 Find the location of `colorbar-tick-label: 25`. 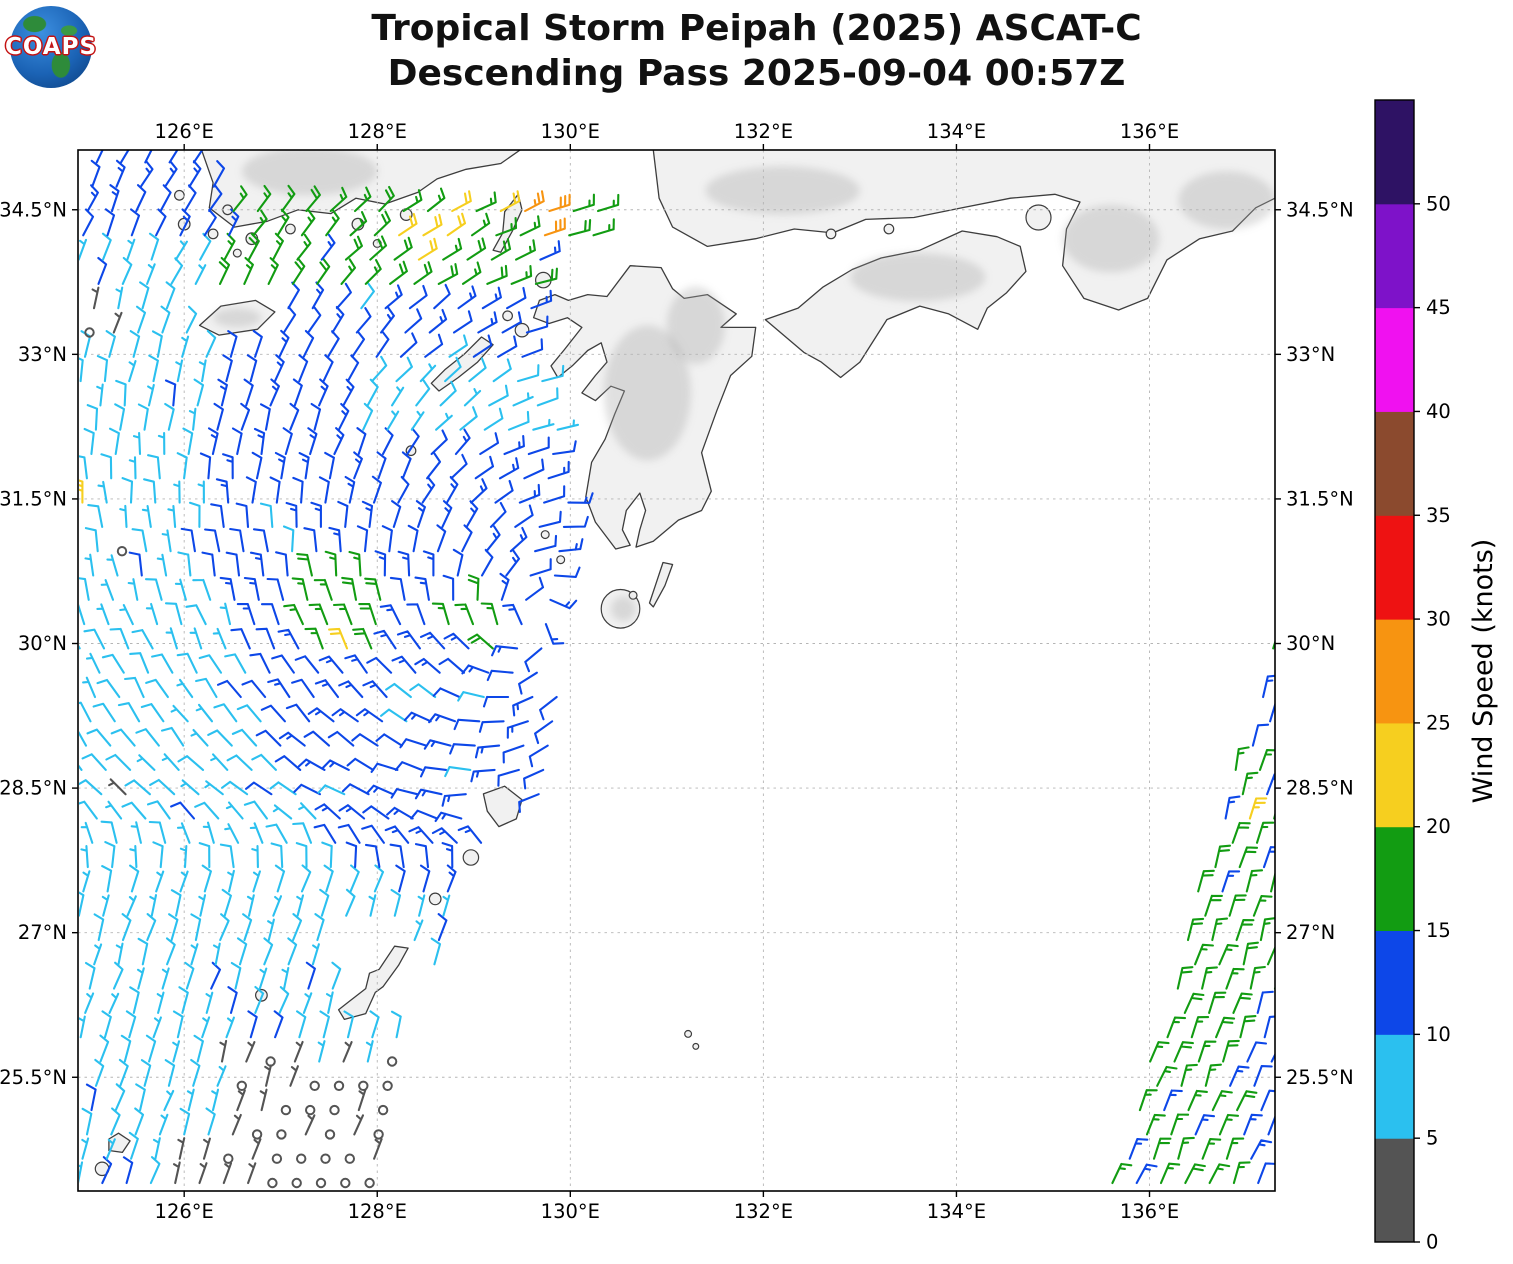

colorbar-tick-label: 25 is located at coordinates (1438, 722).